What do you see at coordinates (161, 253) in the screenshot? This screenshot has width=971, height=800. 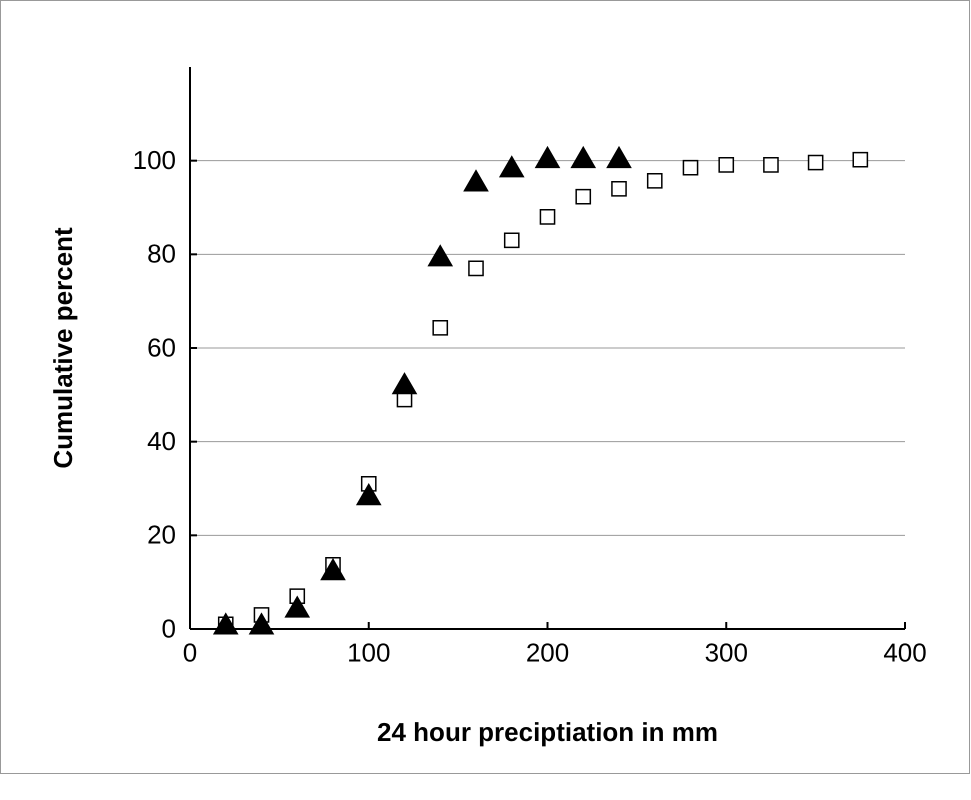 I see `y-tick-label: 80` at bounding box center [161, 253].